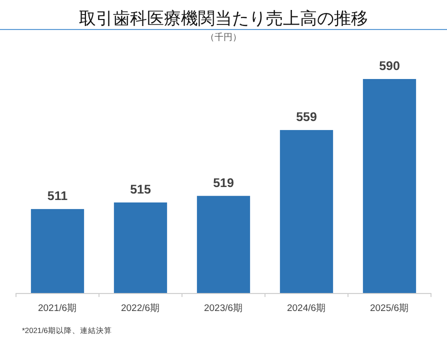 This screenshot has height=341, width=447. I want to click on x-tick-label: 2024/6期, so click(306, 308).